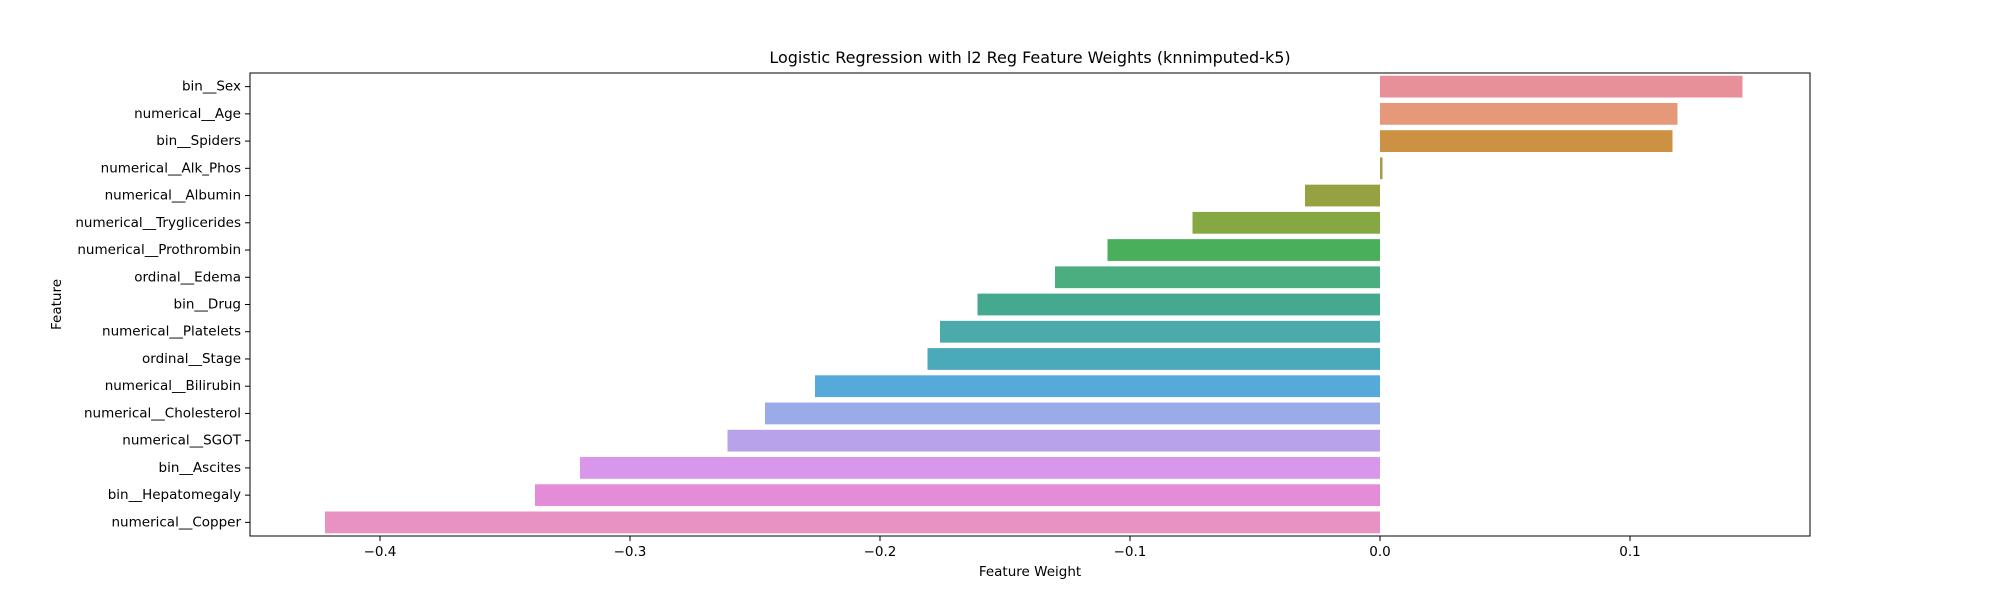 This screenshot has height=600, width=2000. I want to click on y-tick-label: numerical__SGOT, so click(181, 441).